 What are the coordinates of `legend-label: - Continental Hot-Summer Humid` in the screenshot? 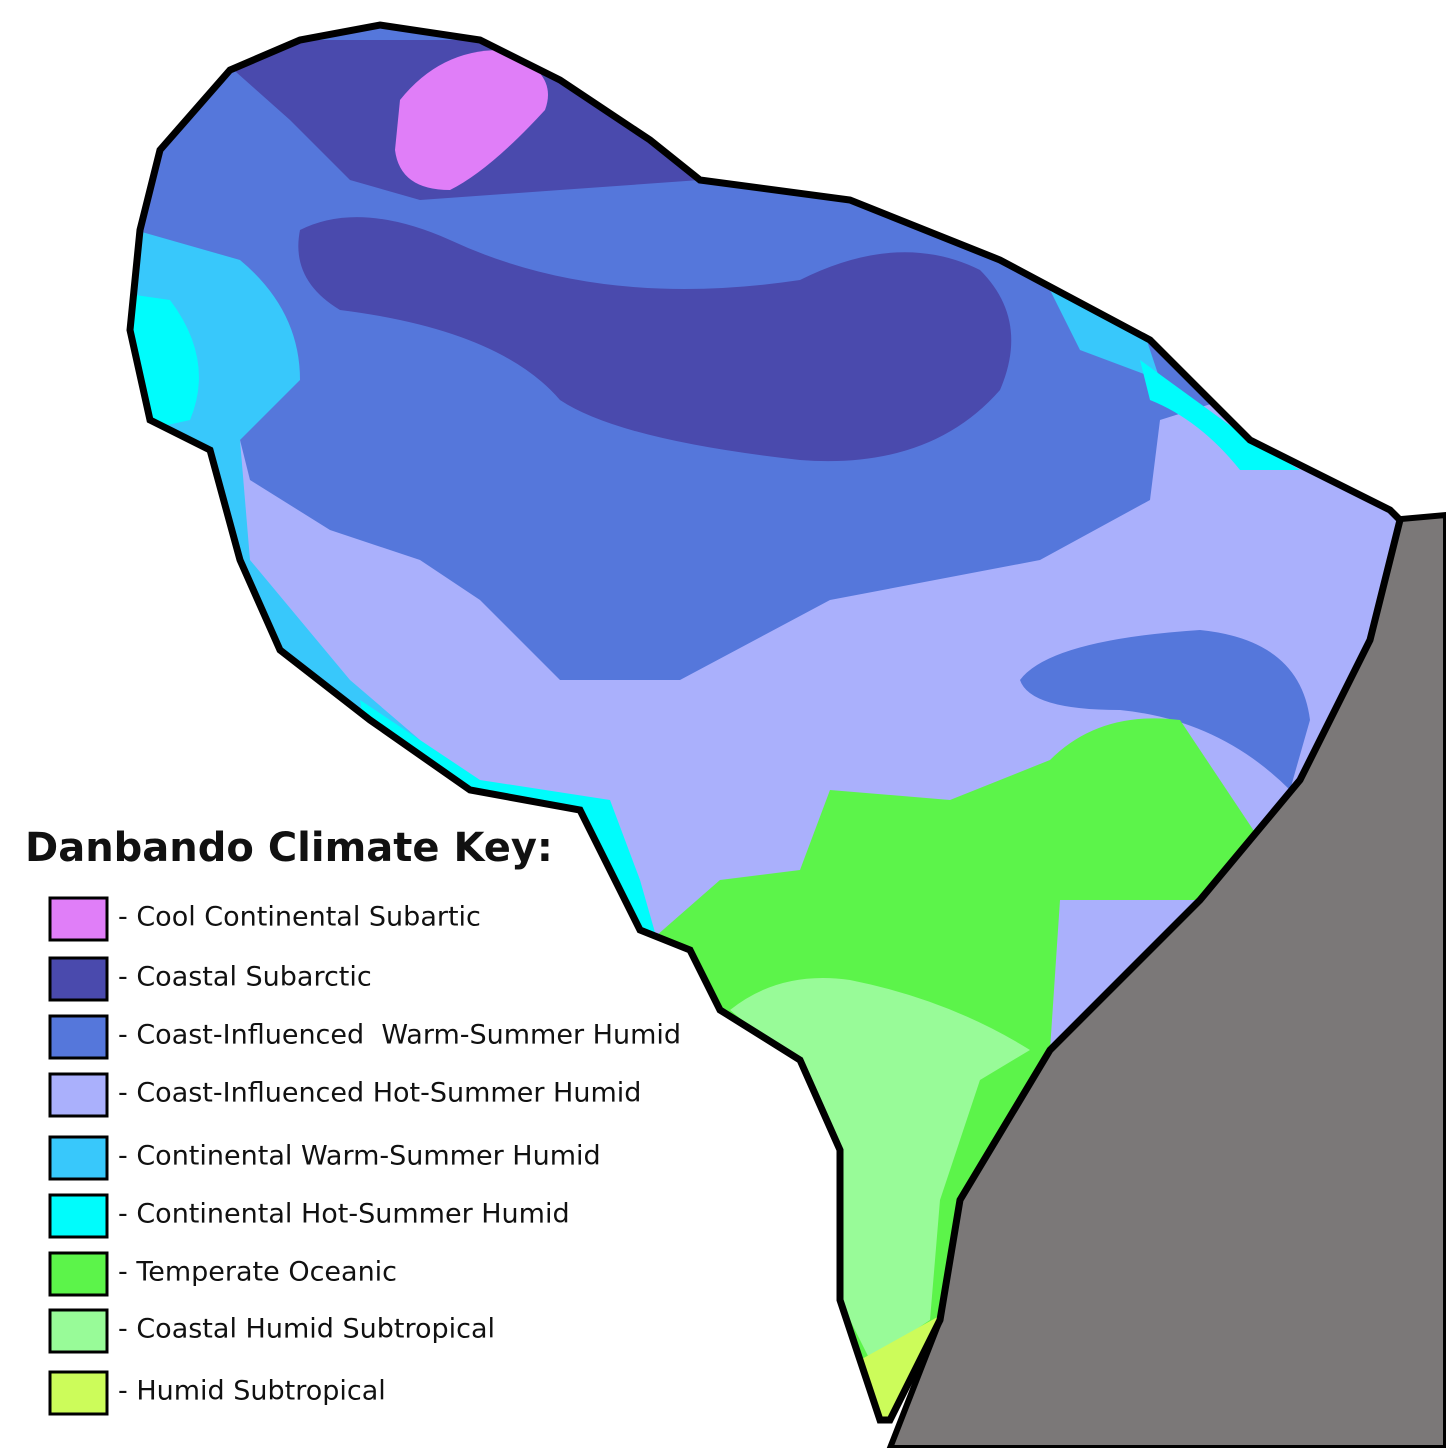 It's located at (344, 1214).